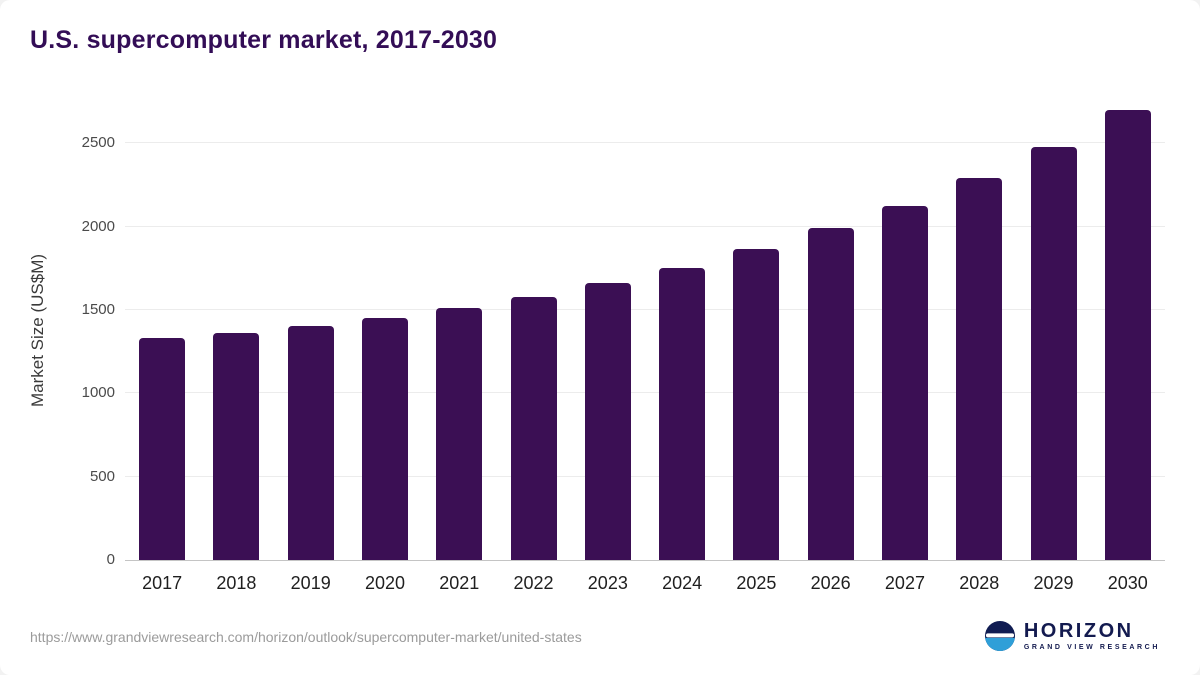 Image resolution: width=1200 pixels, height=675 pixels. I want to click on x-tick-label: 2024, so click(682, 583).